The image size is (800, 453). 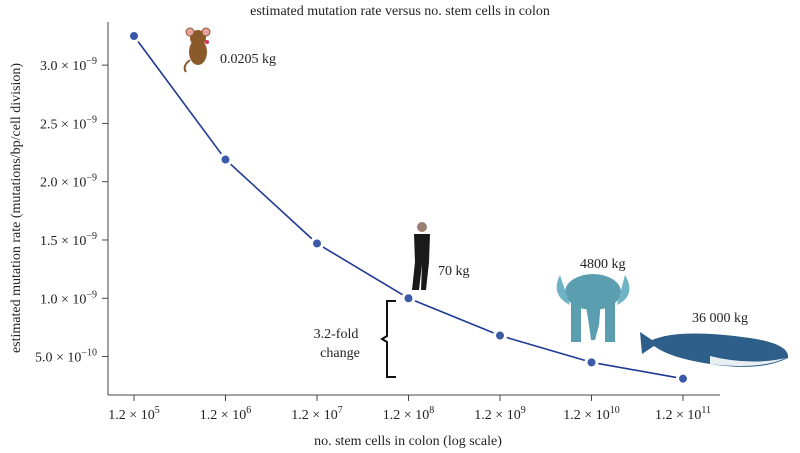 What do you see at coordinates (68, 298) in the screenshot?
I see `y-tick-label: 1.0 × 10⁻⁹` at bounding box center [68, 298].